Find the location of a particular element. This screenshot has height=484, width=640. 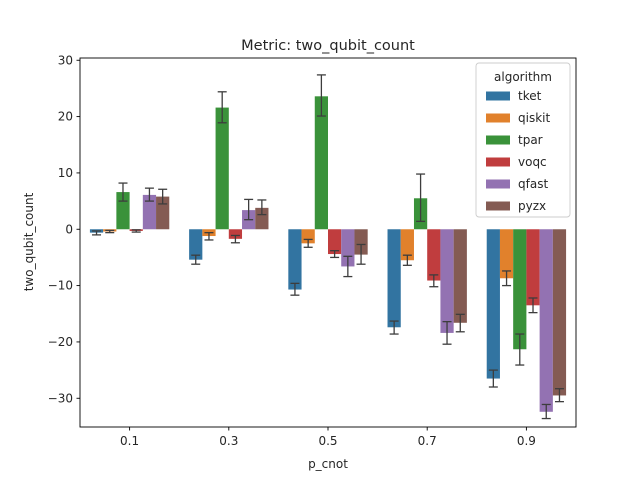

legend-label-qfast: qfast is located at coordinates (533, 184).